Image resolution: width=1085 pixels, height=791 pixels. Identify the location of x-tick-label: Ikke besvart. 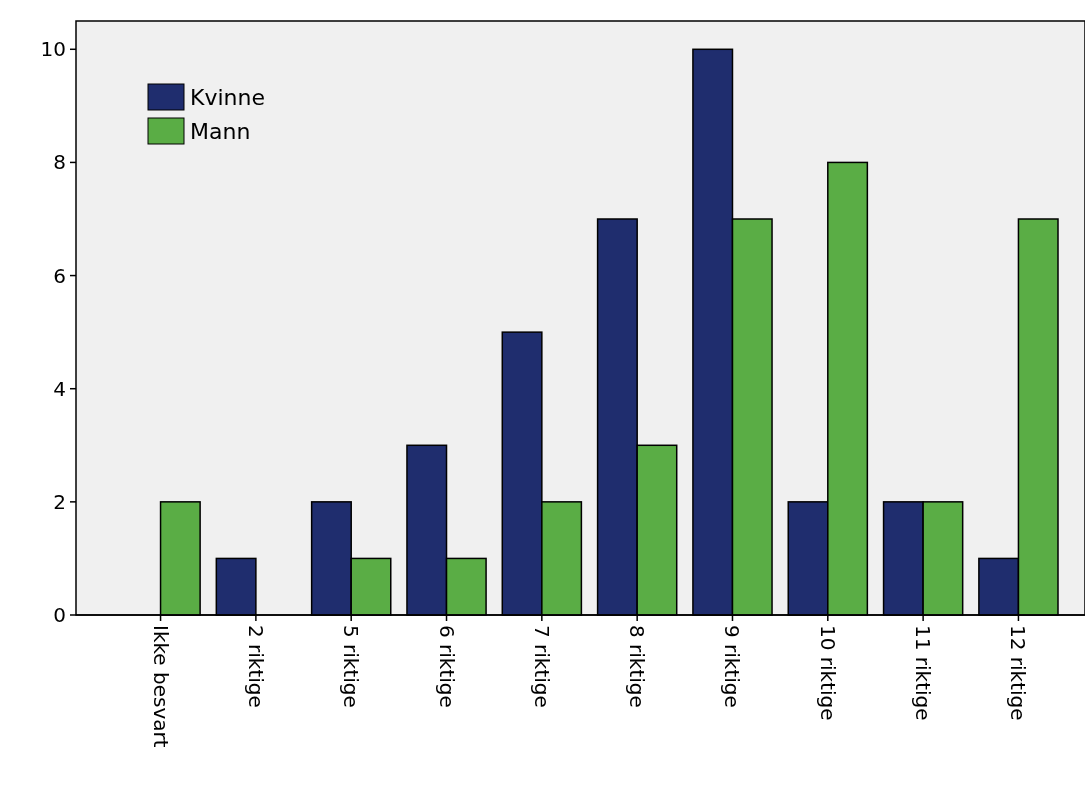
(160, 686).